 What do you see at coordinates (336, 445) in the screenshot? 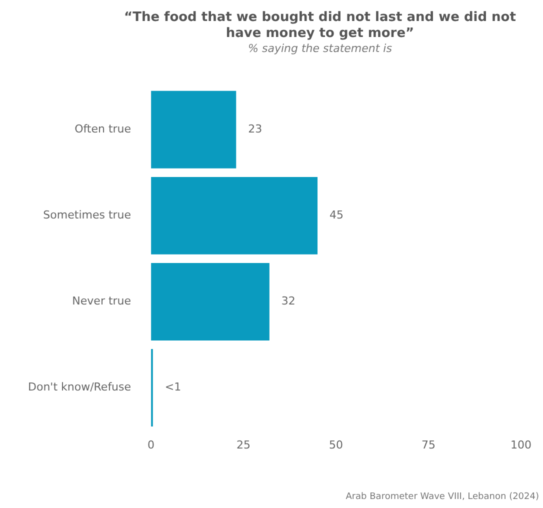
I see `x-tick-label: 50` at bounding box center [336, 445].